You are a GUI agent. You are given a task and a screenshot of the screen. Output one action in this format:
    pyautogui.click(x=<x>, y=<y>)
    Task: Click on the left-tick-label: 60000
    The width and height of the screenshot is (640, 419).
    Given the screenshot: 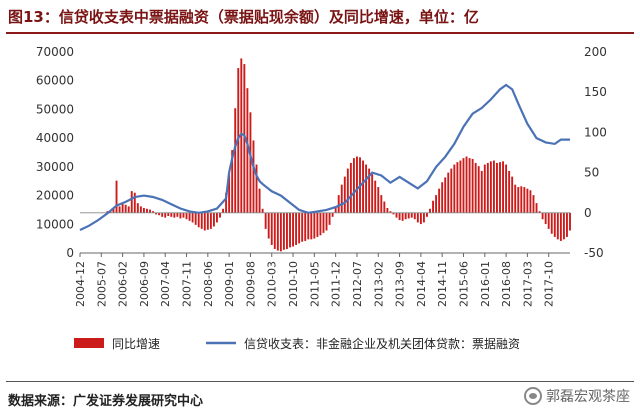 What is the action you would take?
    pyautogui.click(x=55, y=81)
    